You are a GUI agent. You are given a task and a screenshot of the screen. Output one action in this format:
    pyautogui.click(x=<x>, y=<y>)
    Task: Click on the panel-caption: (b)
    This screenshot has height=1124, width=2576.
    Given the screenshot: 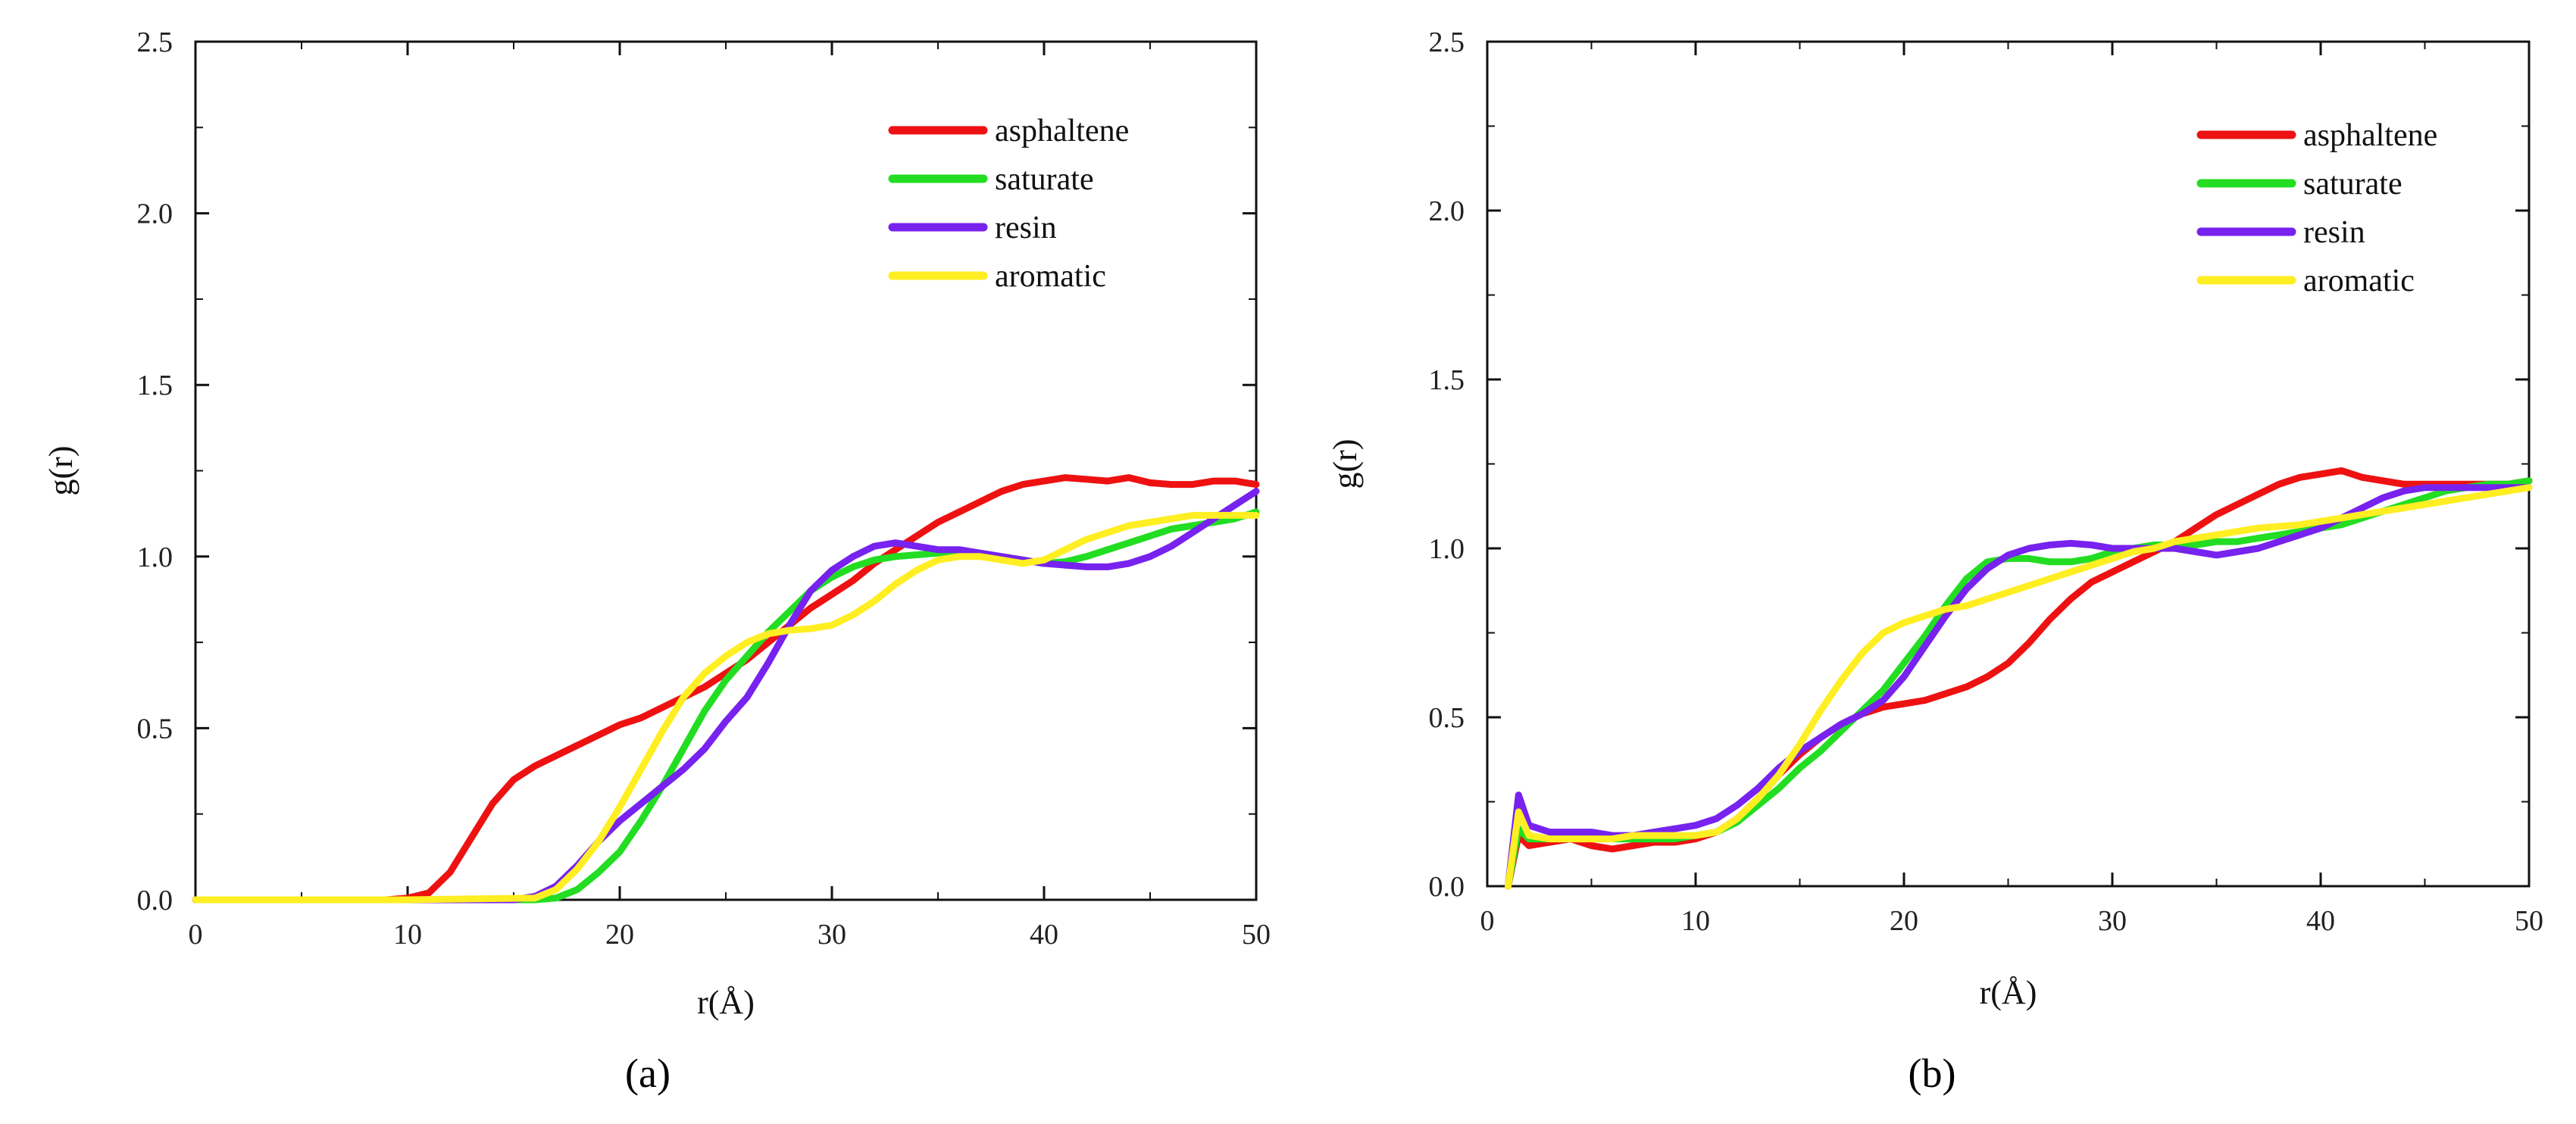 What is the action you would take?
    pyautogui.click(x=1933, y=1073)
    